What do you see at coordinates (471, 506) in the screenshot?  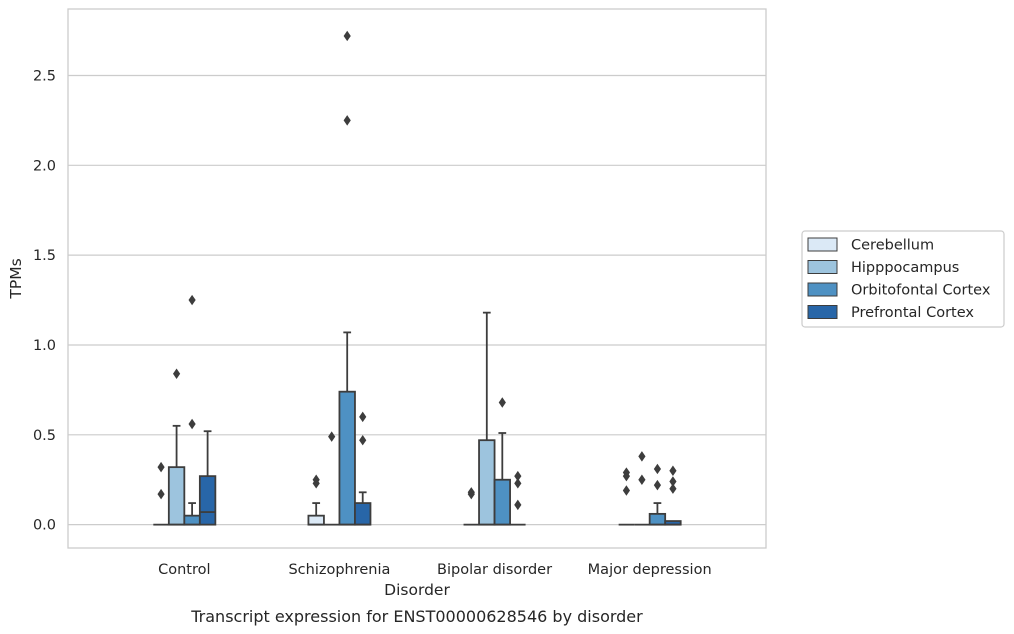 I see `box-cerebellum-bipolar-disorder` at bounding box center [471, 506].